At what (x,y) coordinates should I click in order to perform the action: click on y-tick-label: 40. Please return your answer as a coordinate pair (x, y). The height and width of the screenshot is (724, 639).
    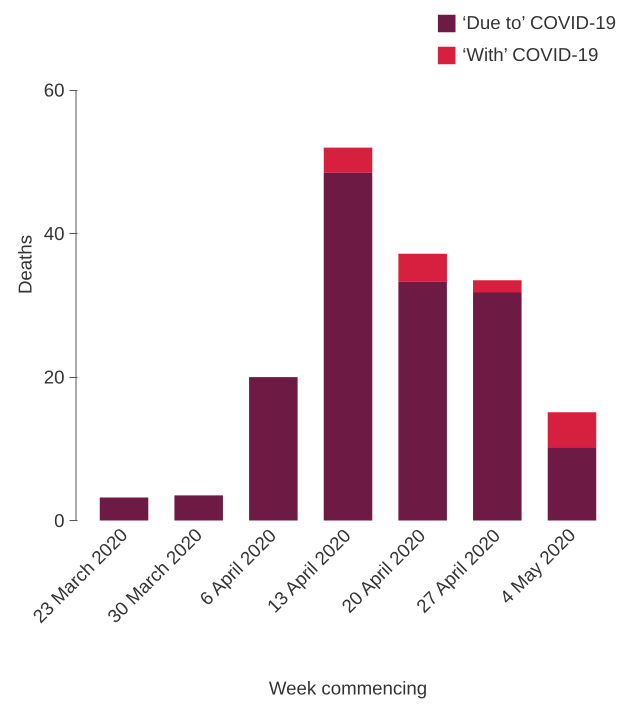
    Looking at the image, I should click on (54, 233).